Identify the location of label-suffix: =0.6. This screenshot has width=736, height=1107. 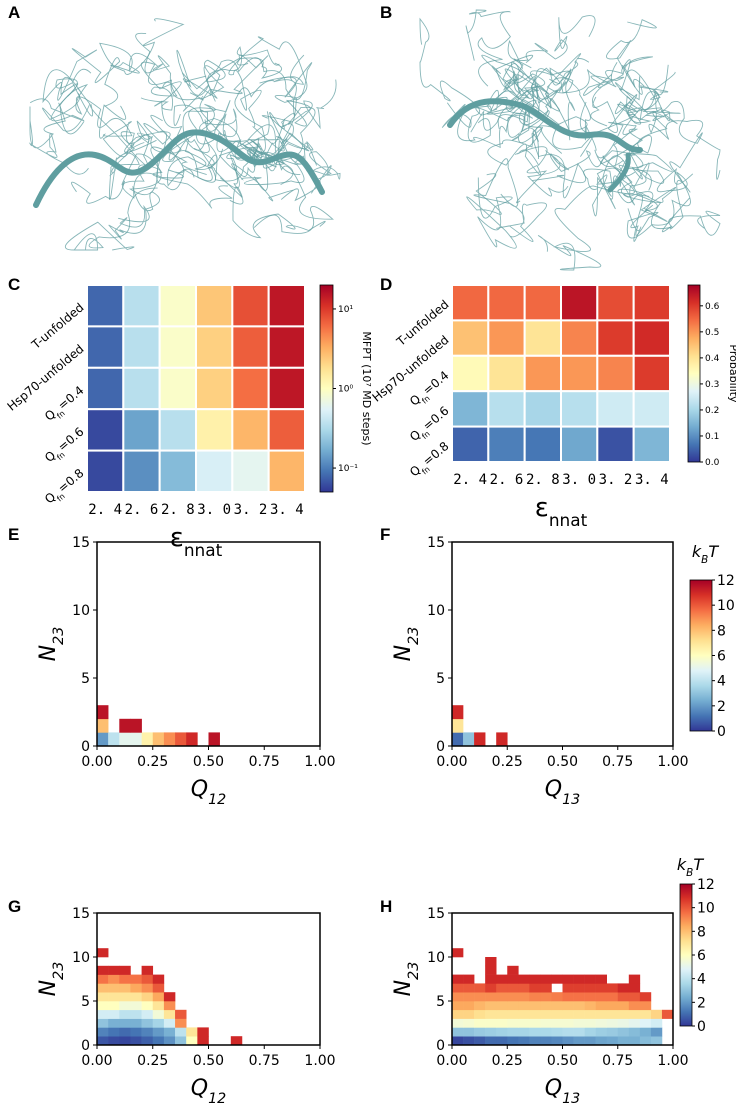
(70, 439).